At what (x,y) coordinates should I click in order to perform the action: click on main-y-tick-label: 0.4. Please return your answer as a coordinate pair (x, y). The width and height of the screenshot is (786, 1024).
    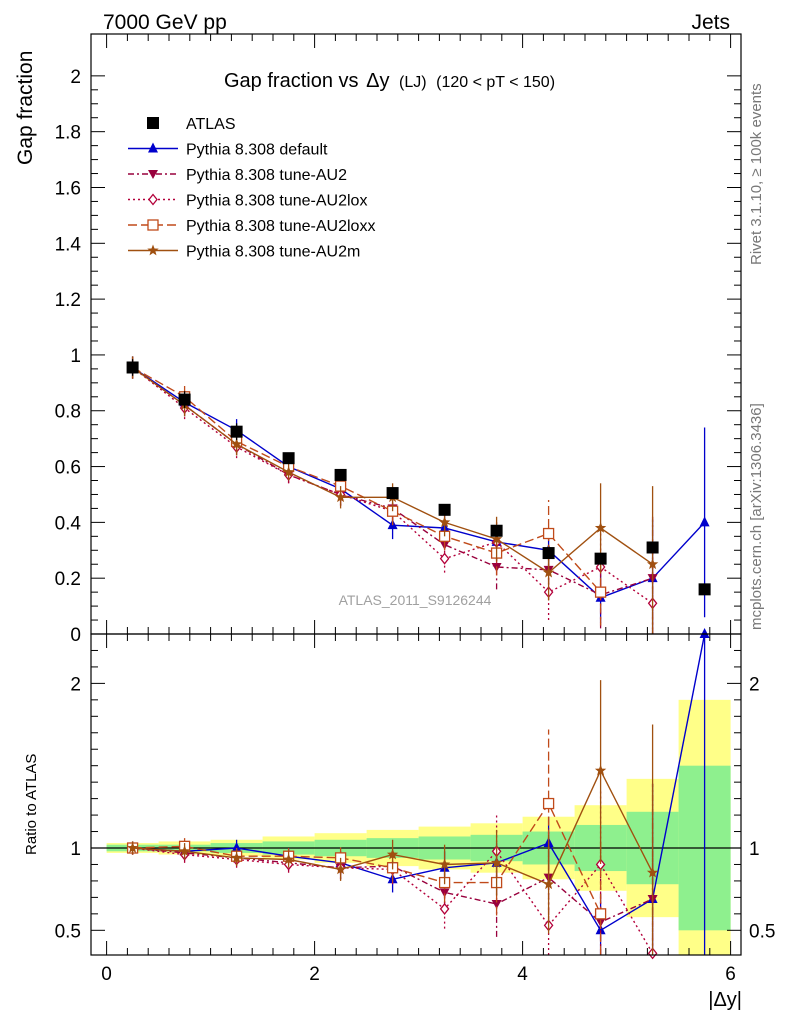
    Looking at the image, I should click on (68, 523).